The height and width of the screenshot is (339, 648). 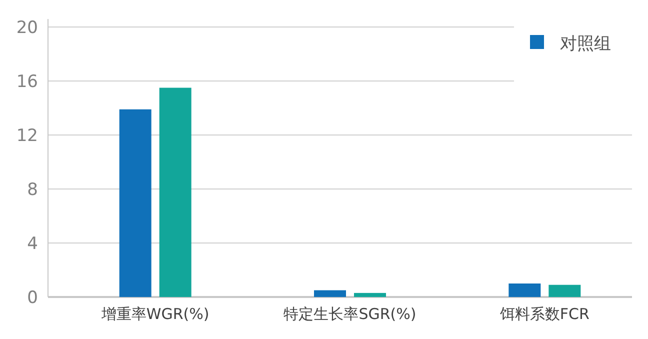 What do you see at coordinates (32, 298) in the screenshot?
I see `y-tick-label: 0` at bounding box center [32, 298].